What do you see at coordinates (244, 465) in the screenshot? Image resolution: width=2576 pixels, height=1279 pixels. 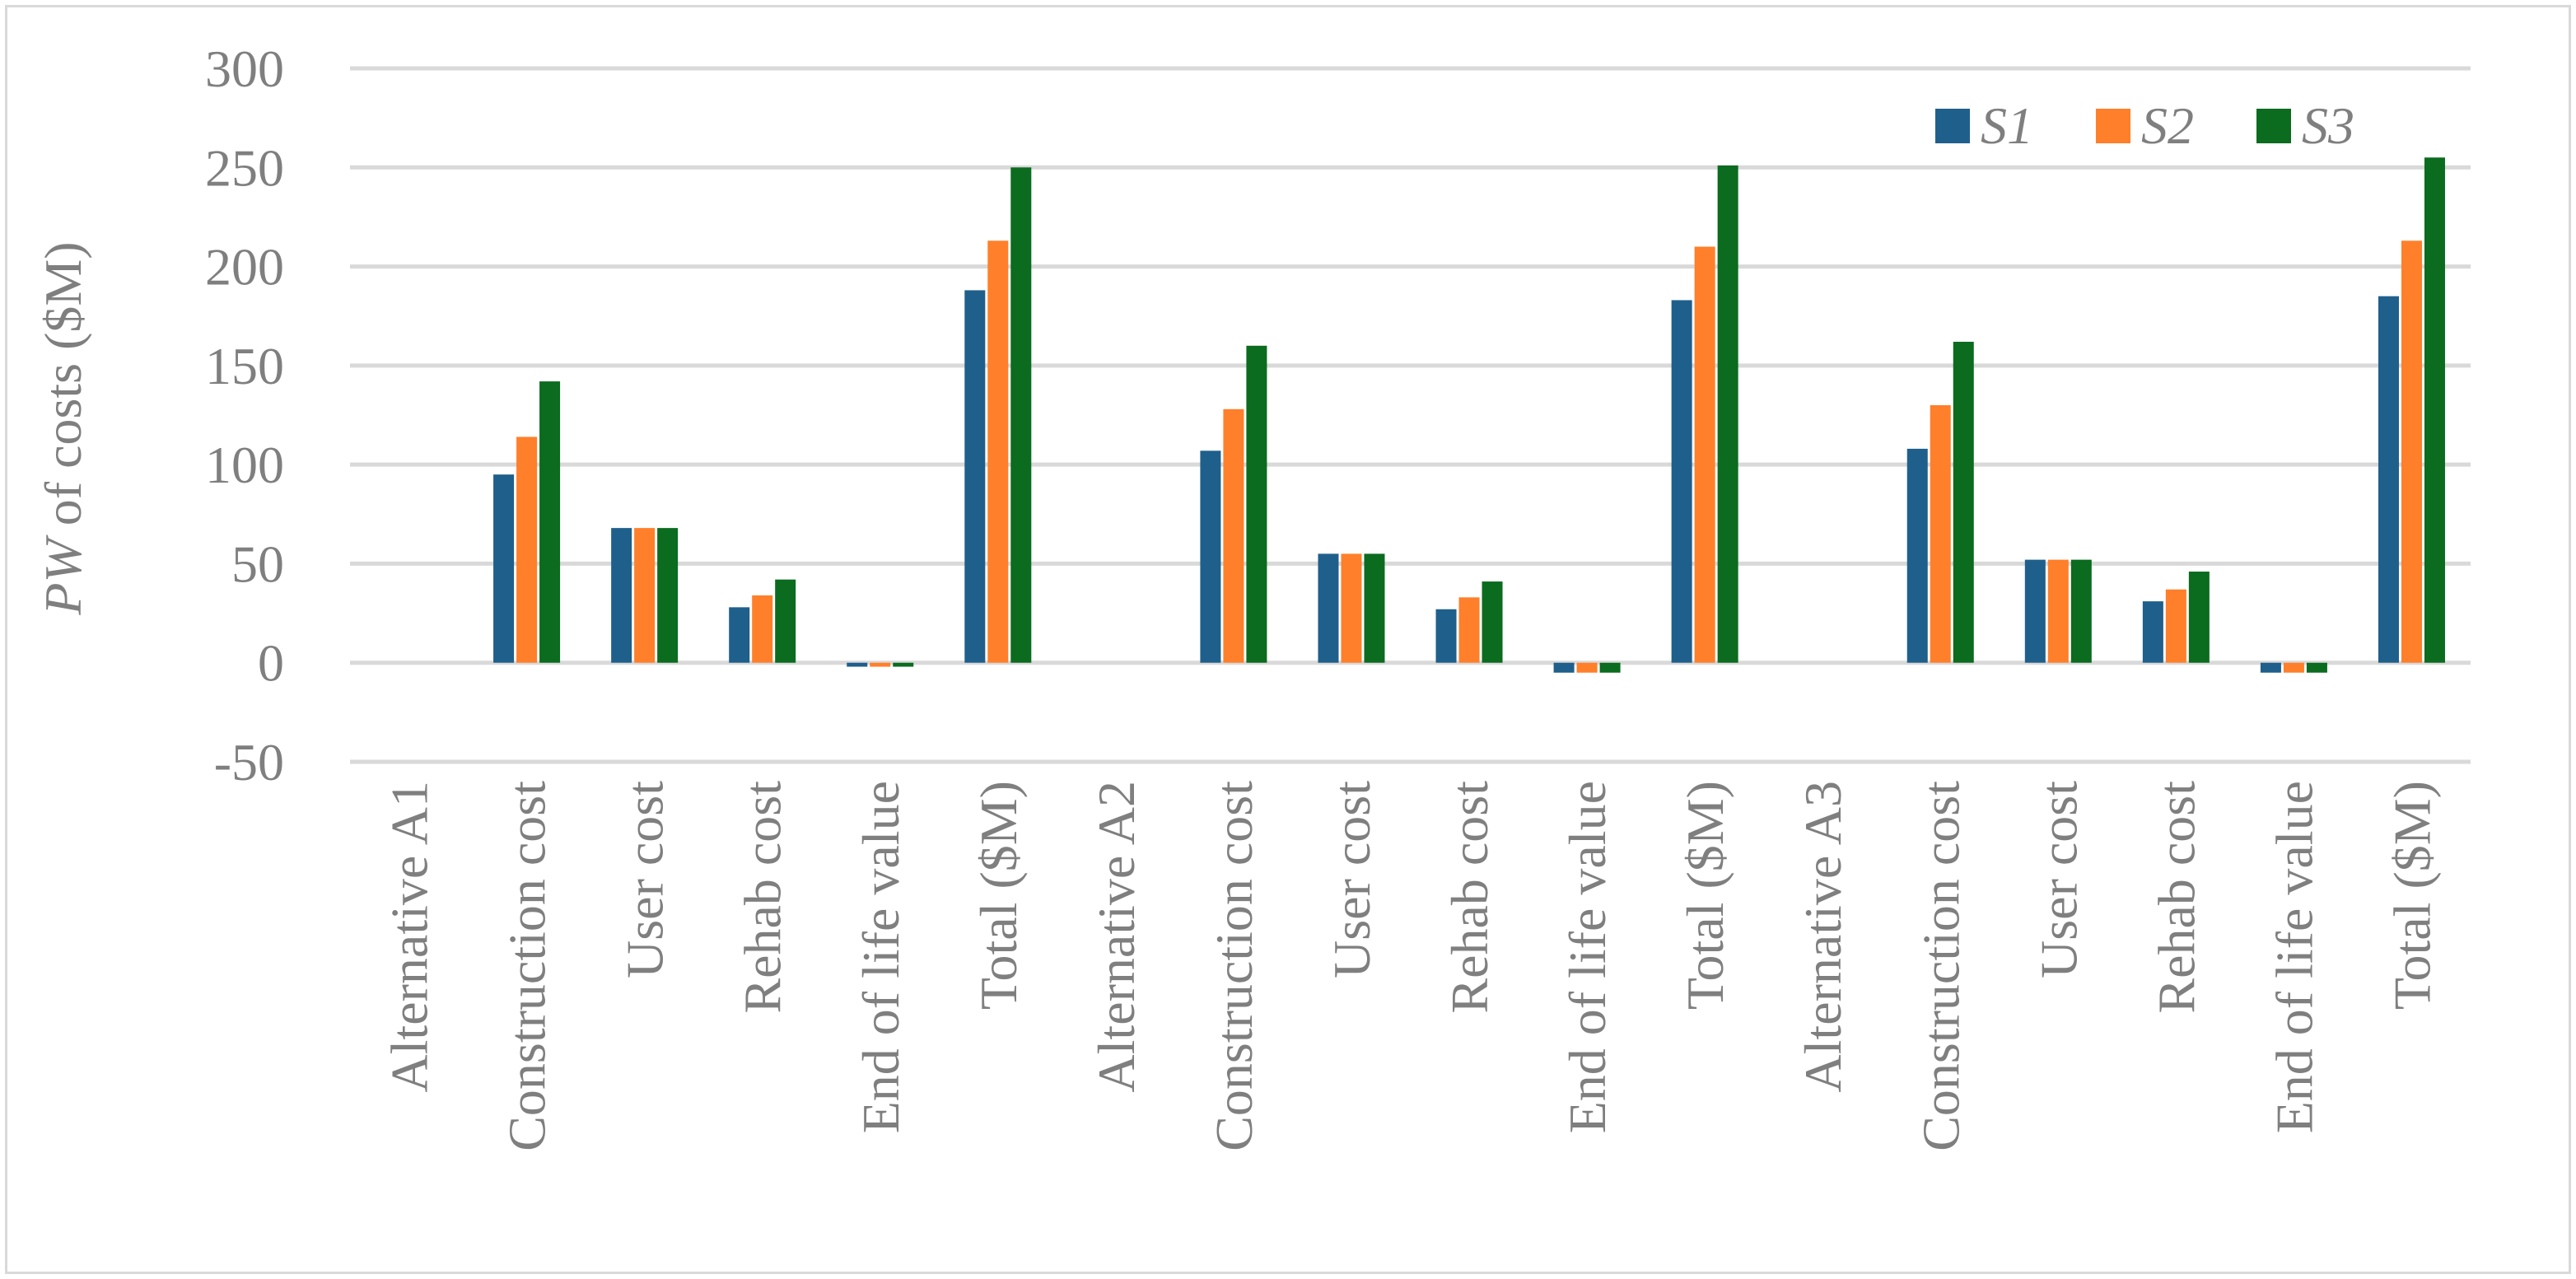 I see `y-tick-label: 100` at bounding box center [244, 465].